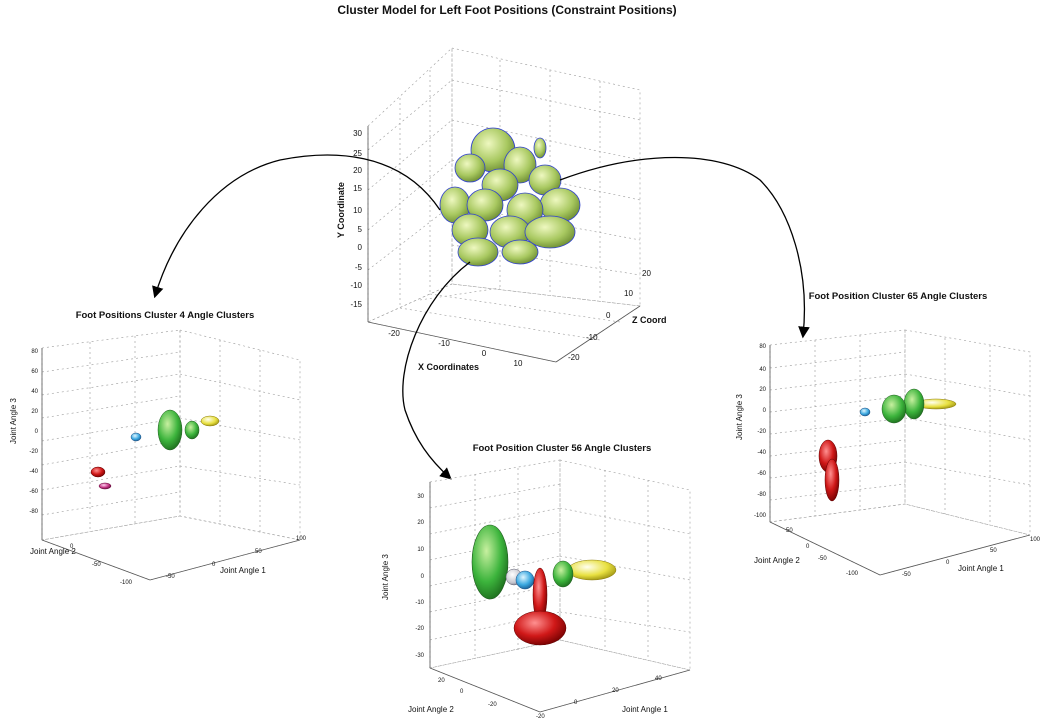  What do you see at coordinates (887, 445) in the screenshot?
I see `right-ellipsoids` at bounding box center [887, 445].